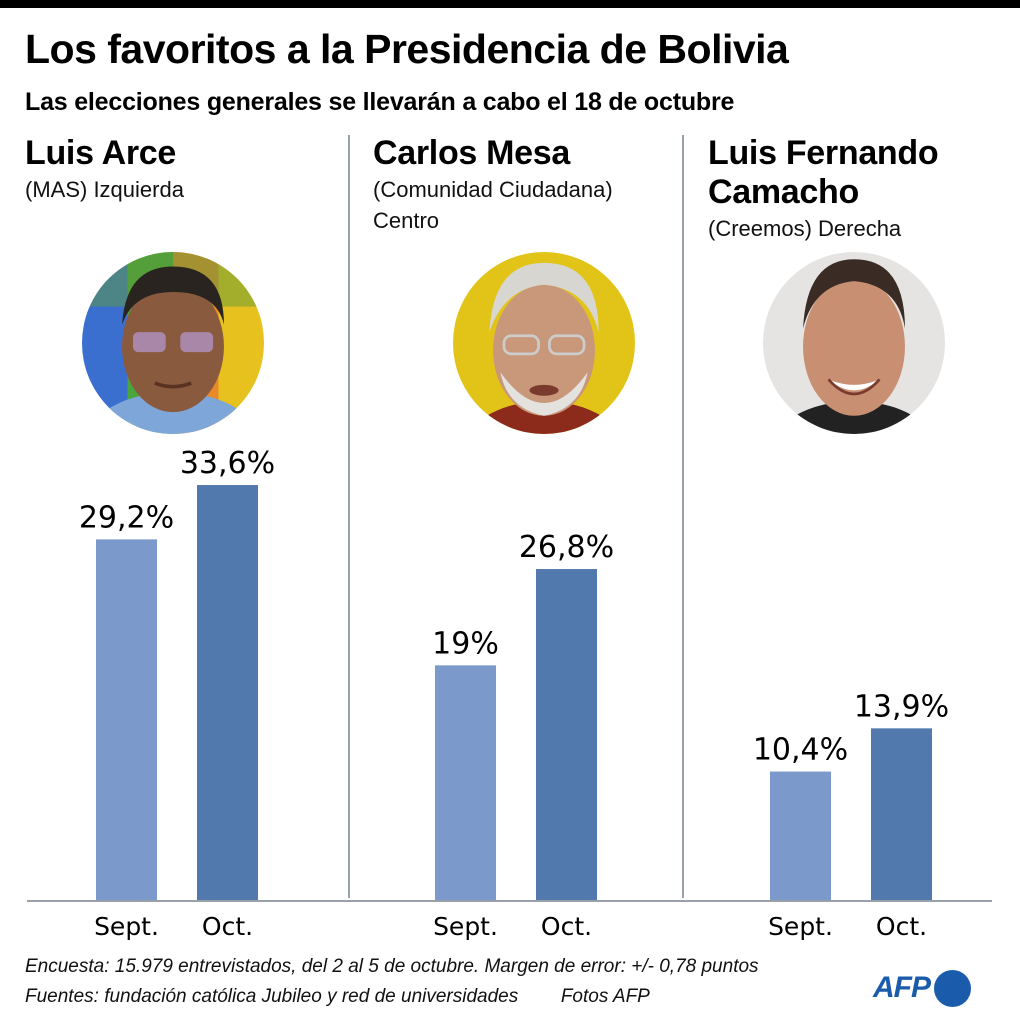 This screenshot has height=1028, width=1020. Describe the element at coordinates (493, 189) in the screenshot. I see `candidate-party-line: (Comunidad Ciudadana)` at that location.